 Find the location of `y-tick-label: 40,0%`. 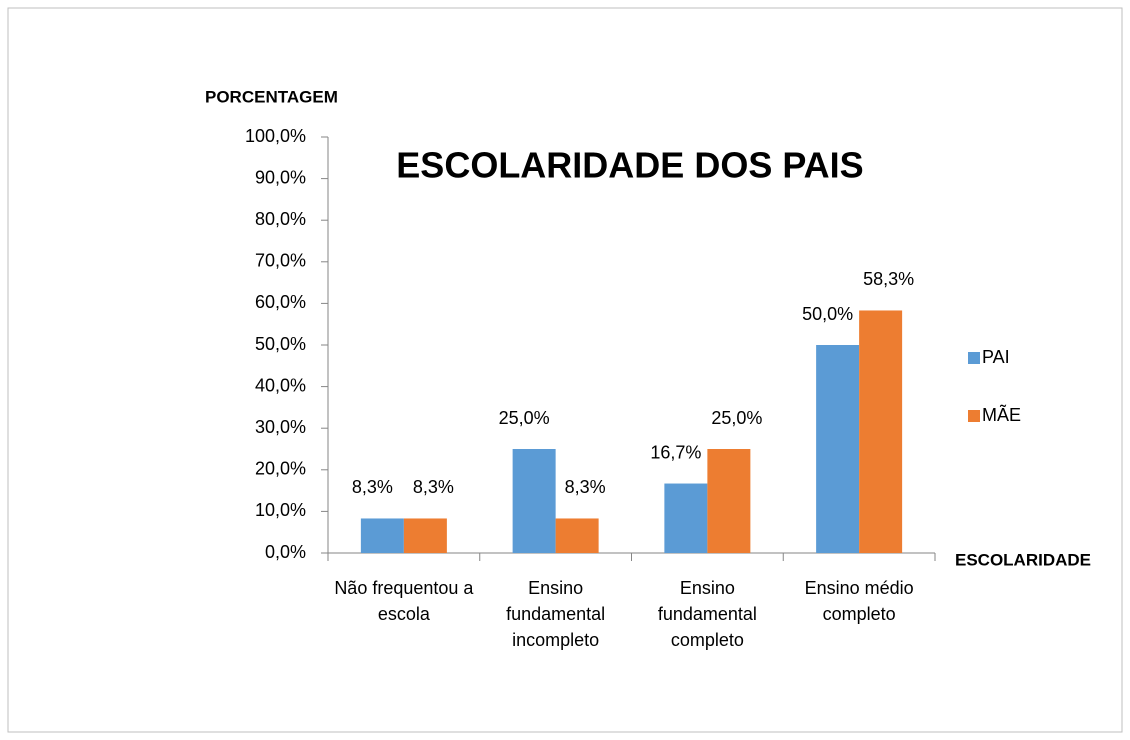

y-tick-label: 40,0% is located at coordinates (280, 385).